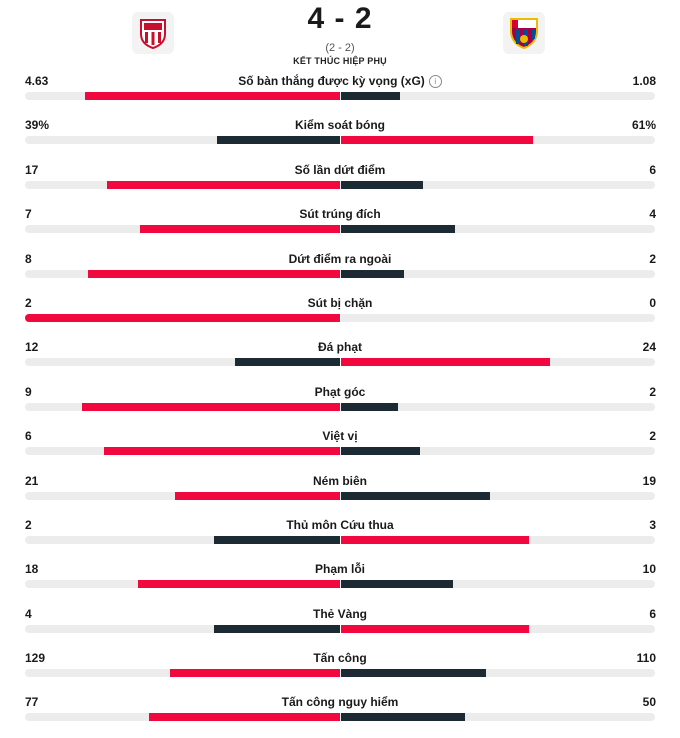 This screenshot has width=680, height=738. Describe the element at coordinates (153, 33) in the screenshot. I see `home-team-crest-icon` at that location.